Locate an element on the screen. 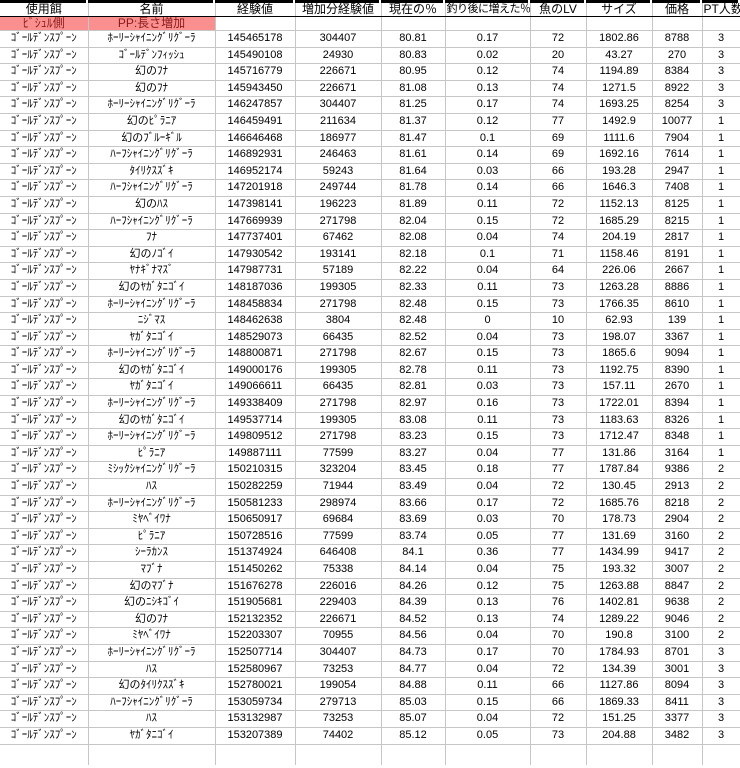 This screenshot has height=768, width=740. cell-price: 9638 is located at coordinates (677, 603).